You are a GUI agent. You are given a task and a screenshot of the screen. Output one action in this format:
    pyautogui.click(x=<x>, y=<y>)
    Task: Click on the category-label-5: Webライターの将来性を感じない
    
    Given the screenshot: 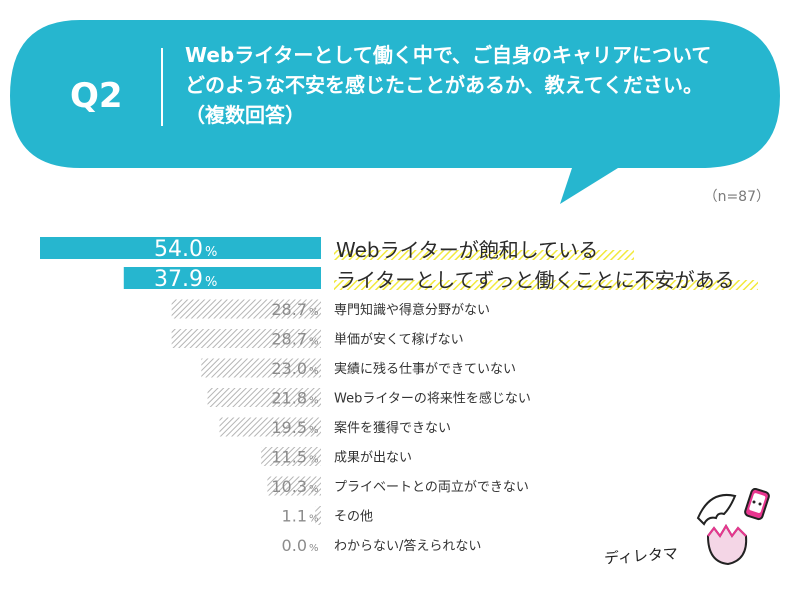 What is the action you would take?
    pyautogui.click(x=432, y=399)
    